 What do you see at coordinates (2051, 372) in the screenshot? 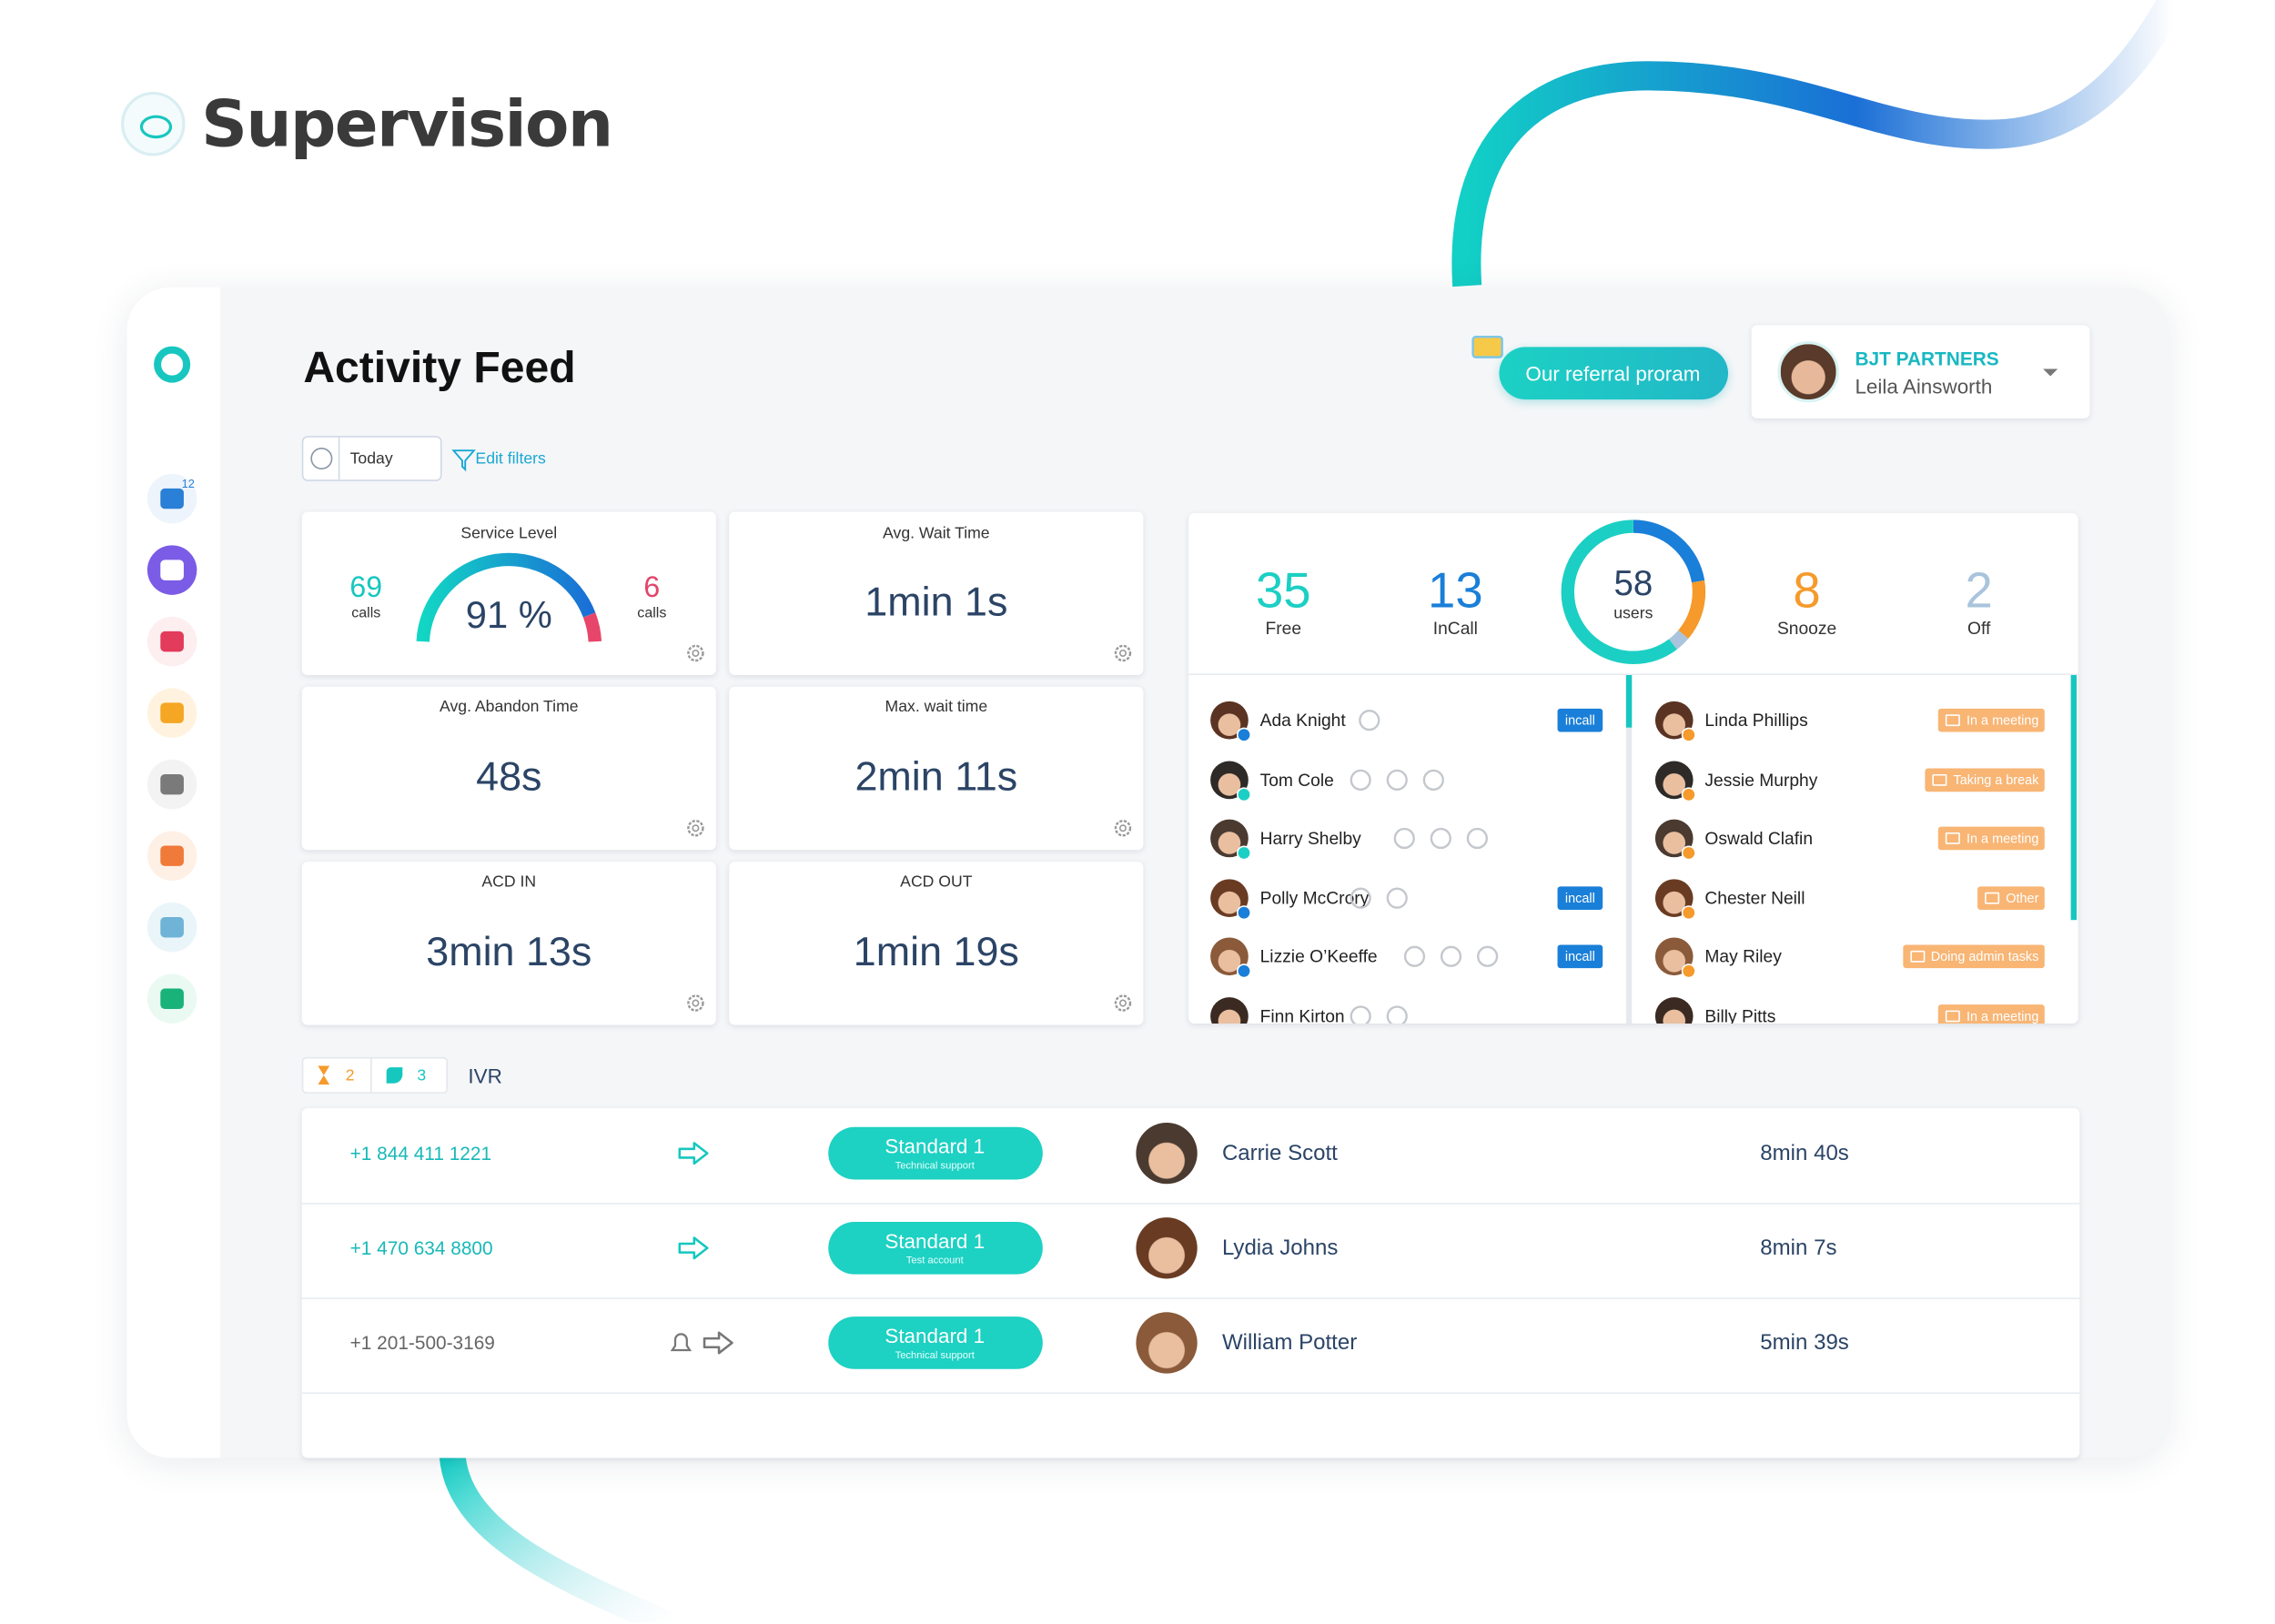
I see `chevron` at bounding box center [2051, 372].